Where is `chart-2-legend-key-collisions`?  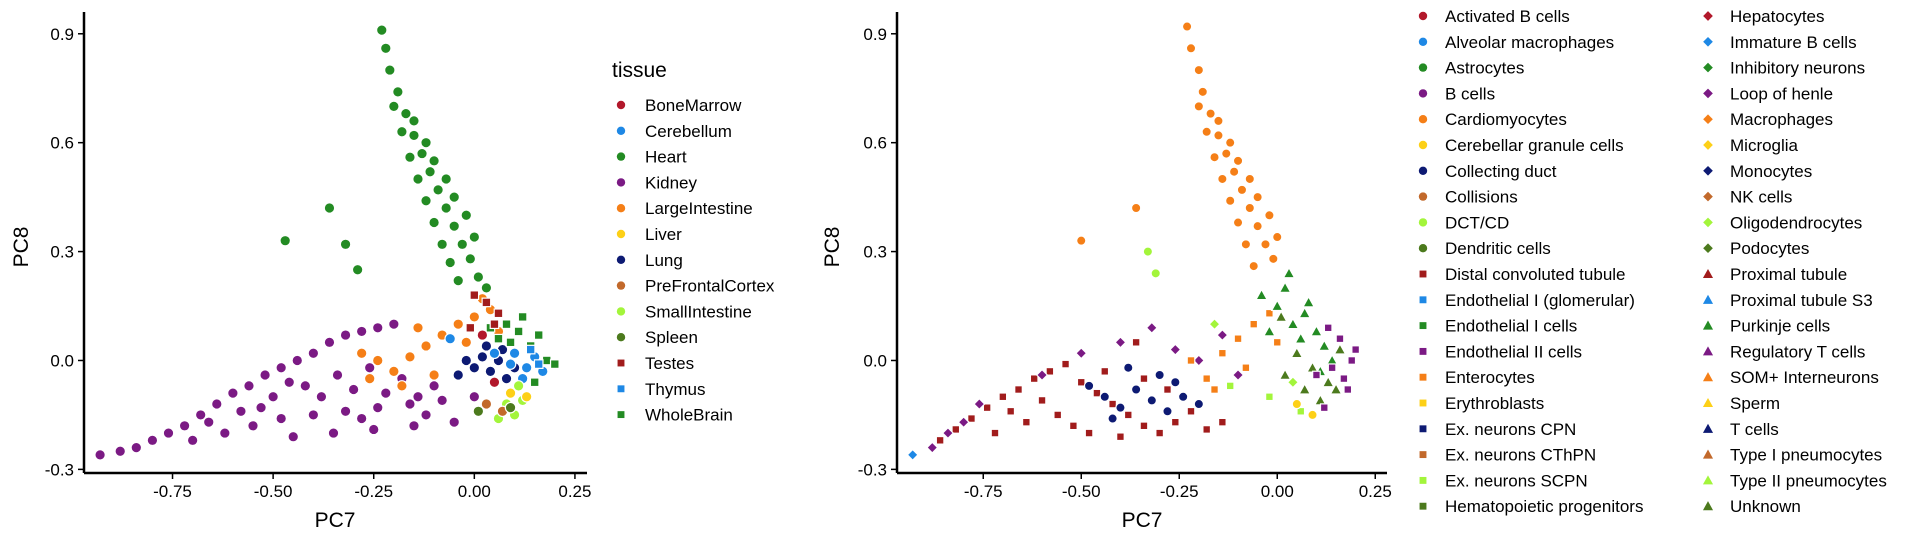
chart-2-legend-key-collisions is located at coordinates (1423, 196).